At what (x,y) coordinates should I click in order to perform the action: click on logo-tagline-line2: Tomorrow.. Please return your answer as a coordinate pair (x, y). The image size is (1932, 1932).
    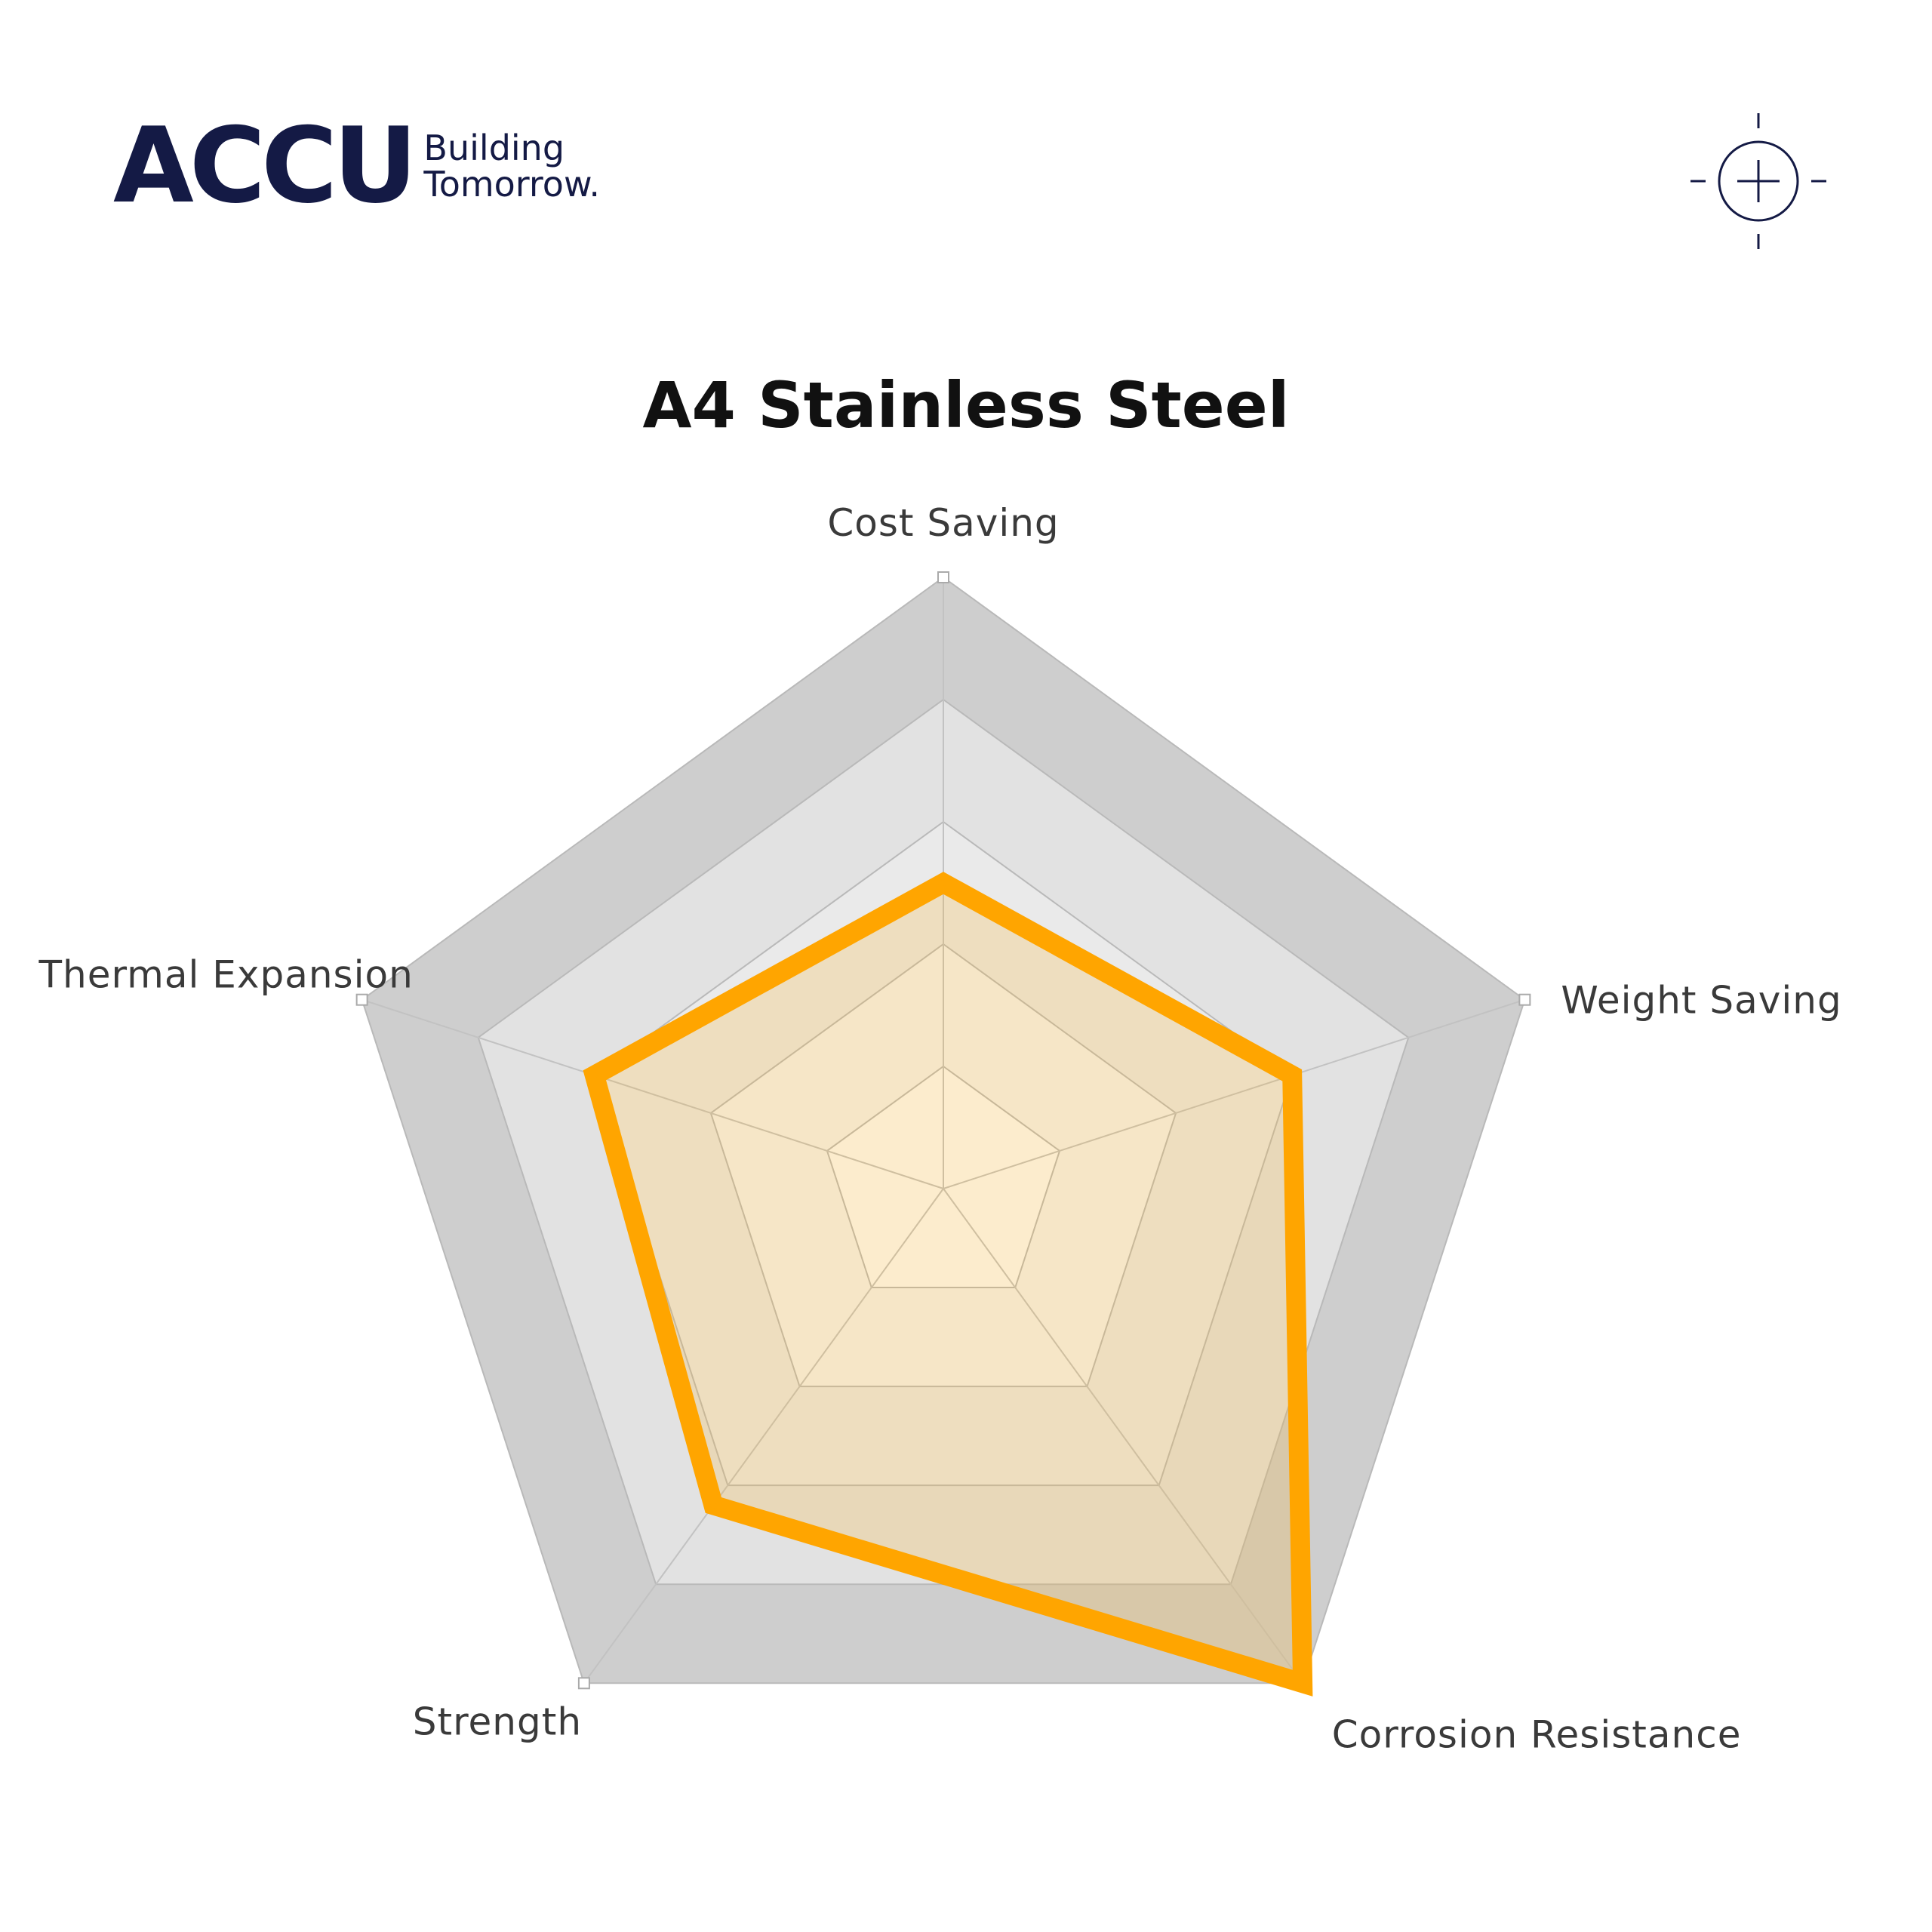
    Looking at the image, I should click on (511, 184).